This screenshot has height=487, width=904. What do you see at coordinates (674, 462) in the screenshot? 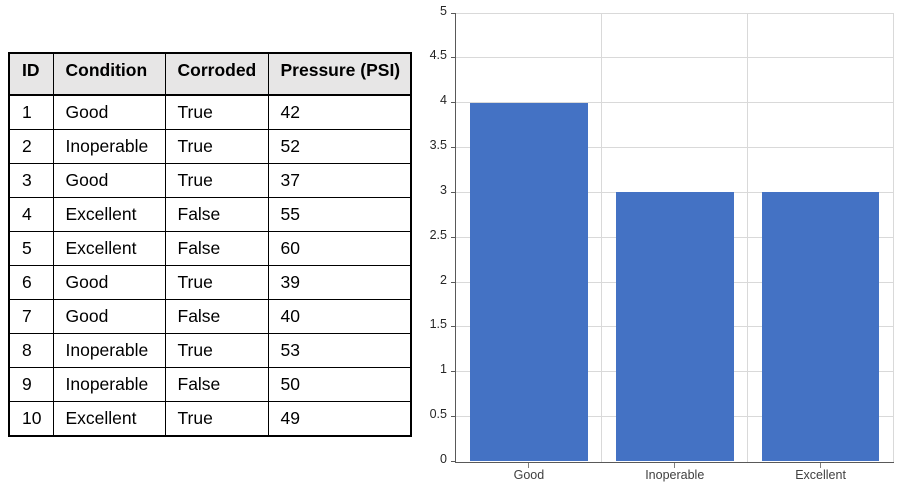
I see `x-axis-line` at bounding box center [674, 462].